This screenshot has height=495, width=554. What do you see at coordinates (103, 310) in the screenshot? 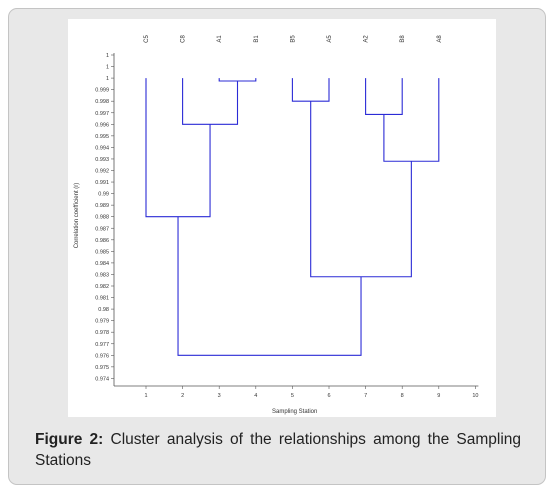
I see `y-tick-label: 0.98` at bounding box center [103, 310].